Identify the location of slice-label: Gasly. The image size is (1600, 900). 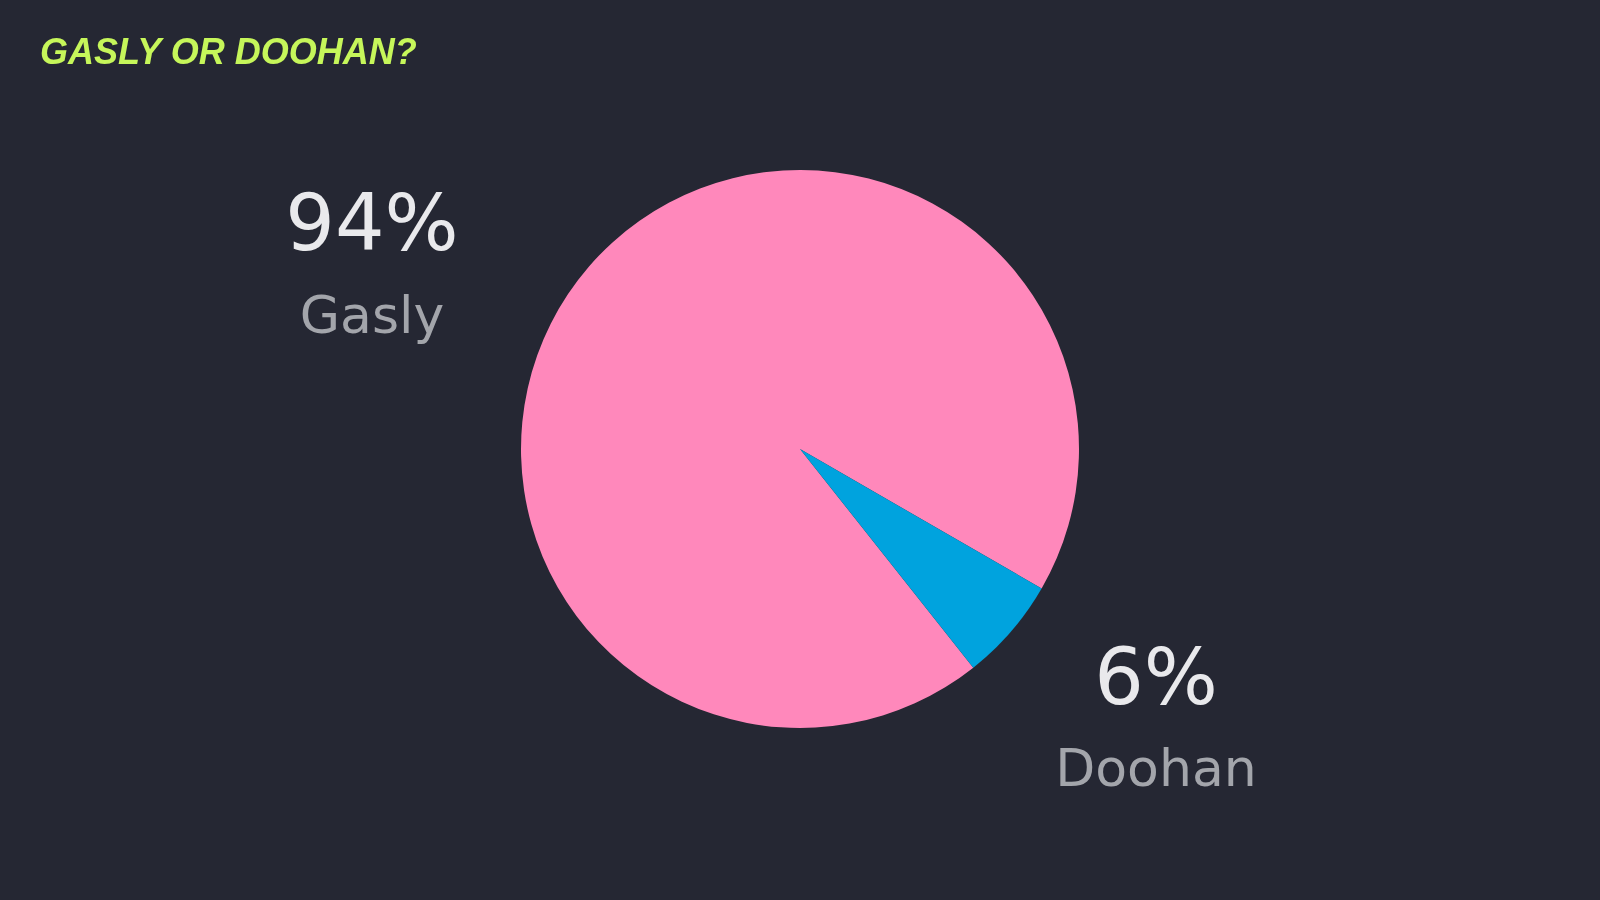
(372, 315).